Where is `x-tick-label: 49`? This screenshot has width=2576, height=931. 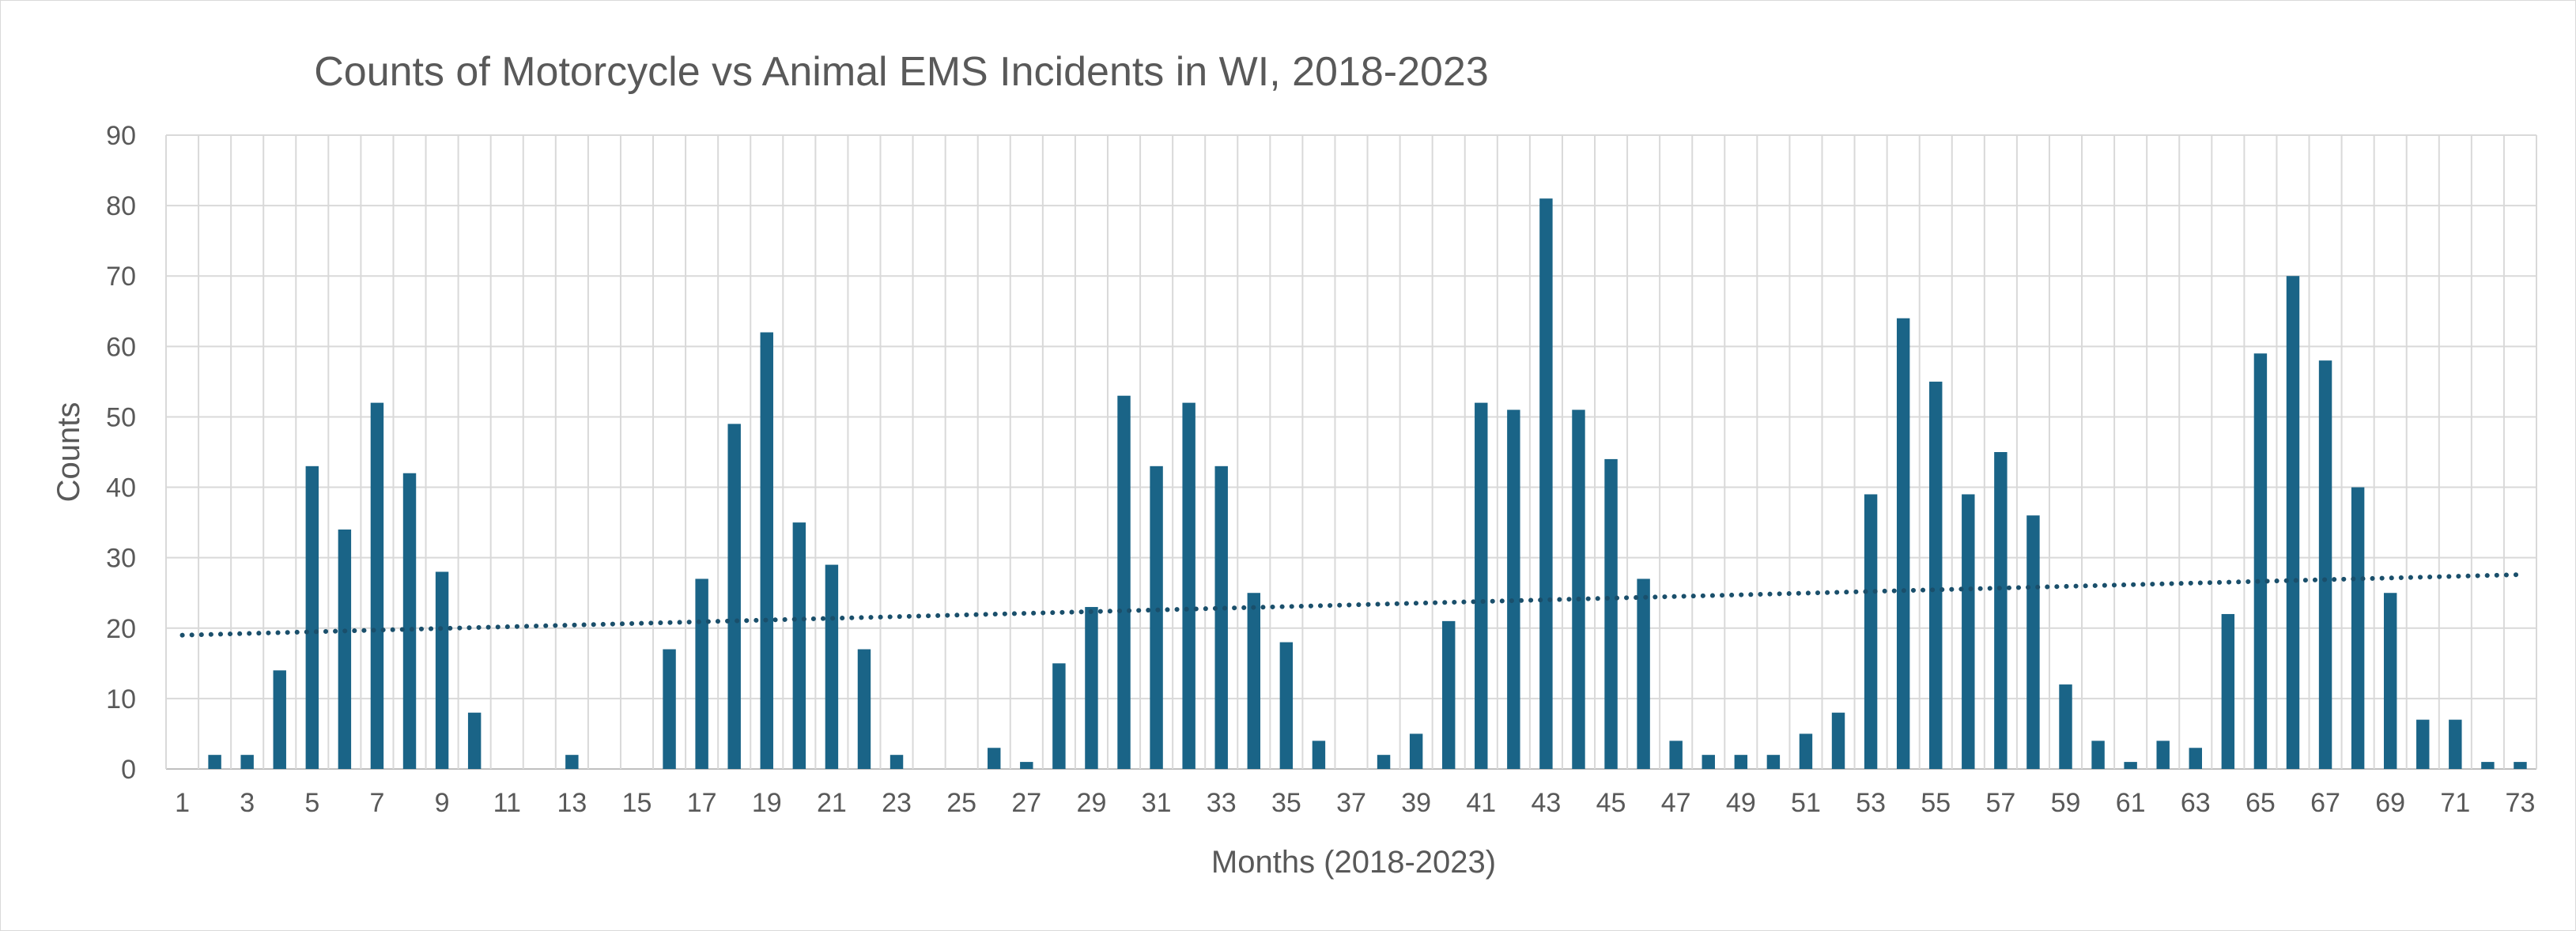
x-tick-label: 49 is located at coordinates (1741, 803).